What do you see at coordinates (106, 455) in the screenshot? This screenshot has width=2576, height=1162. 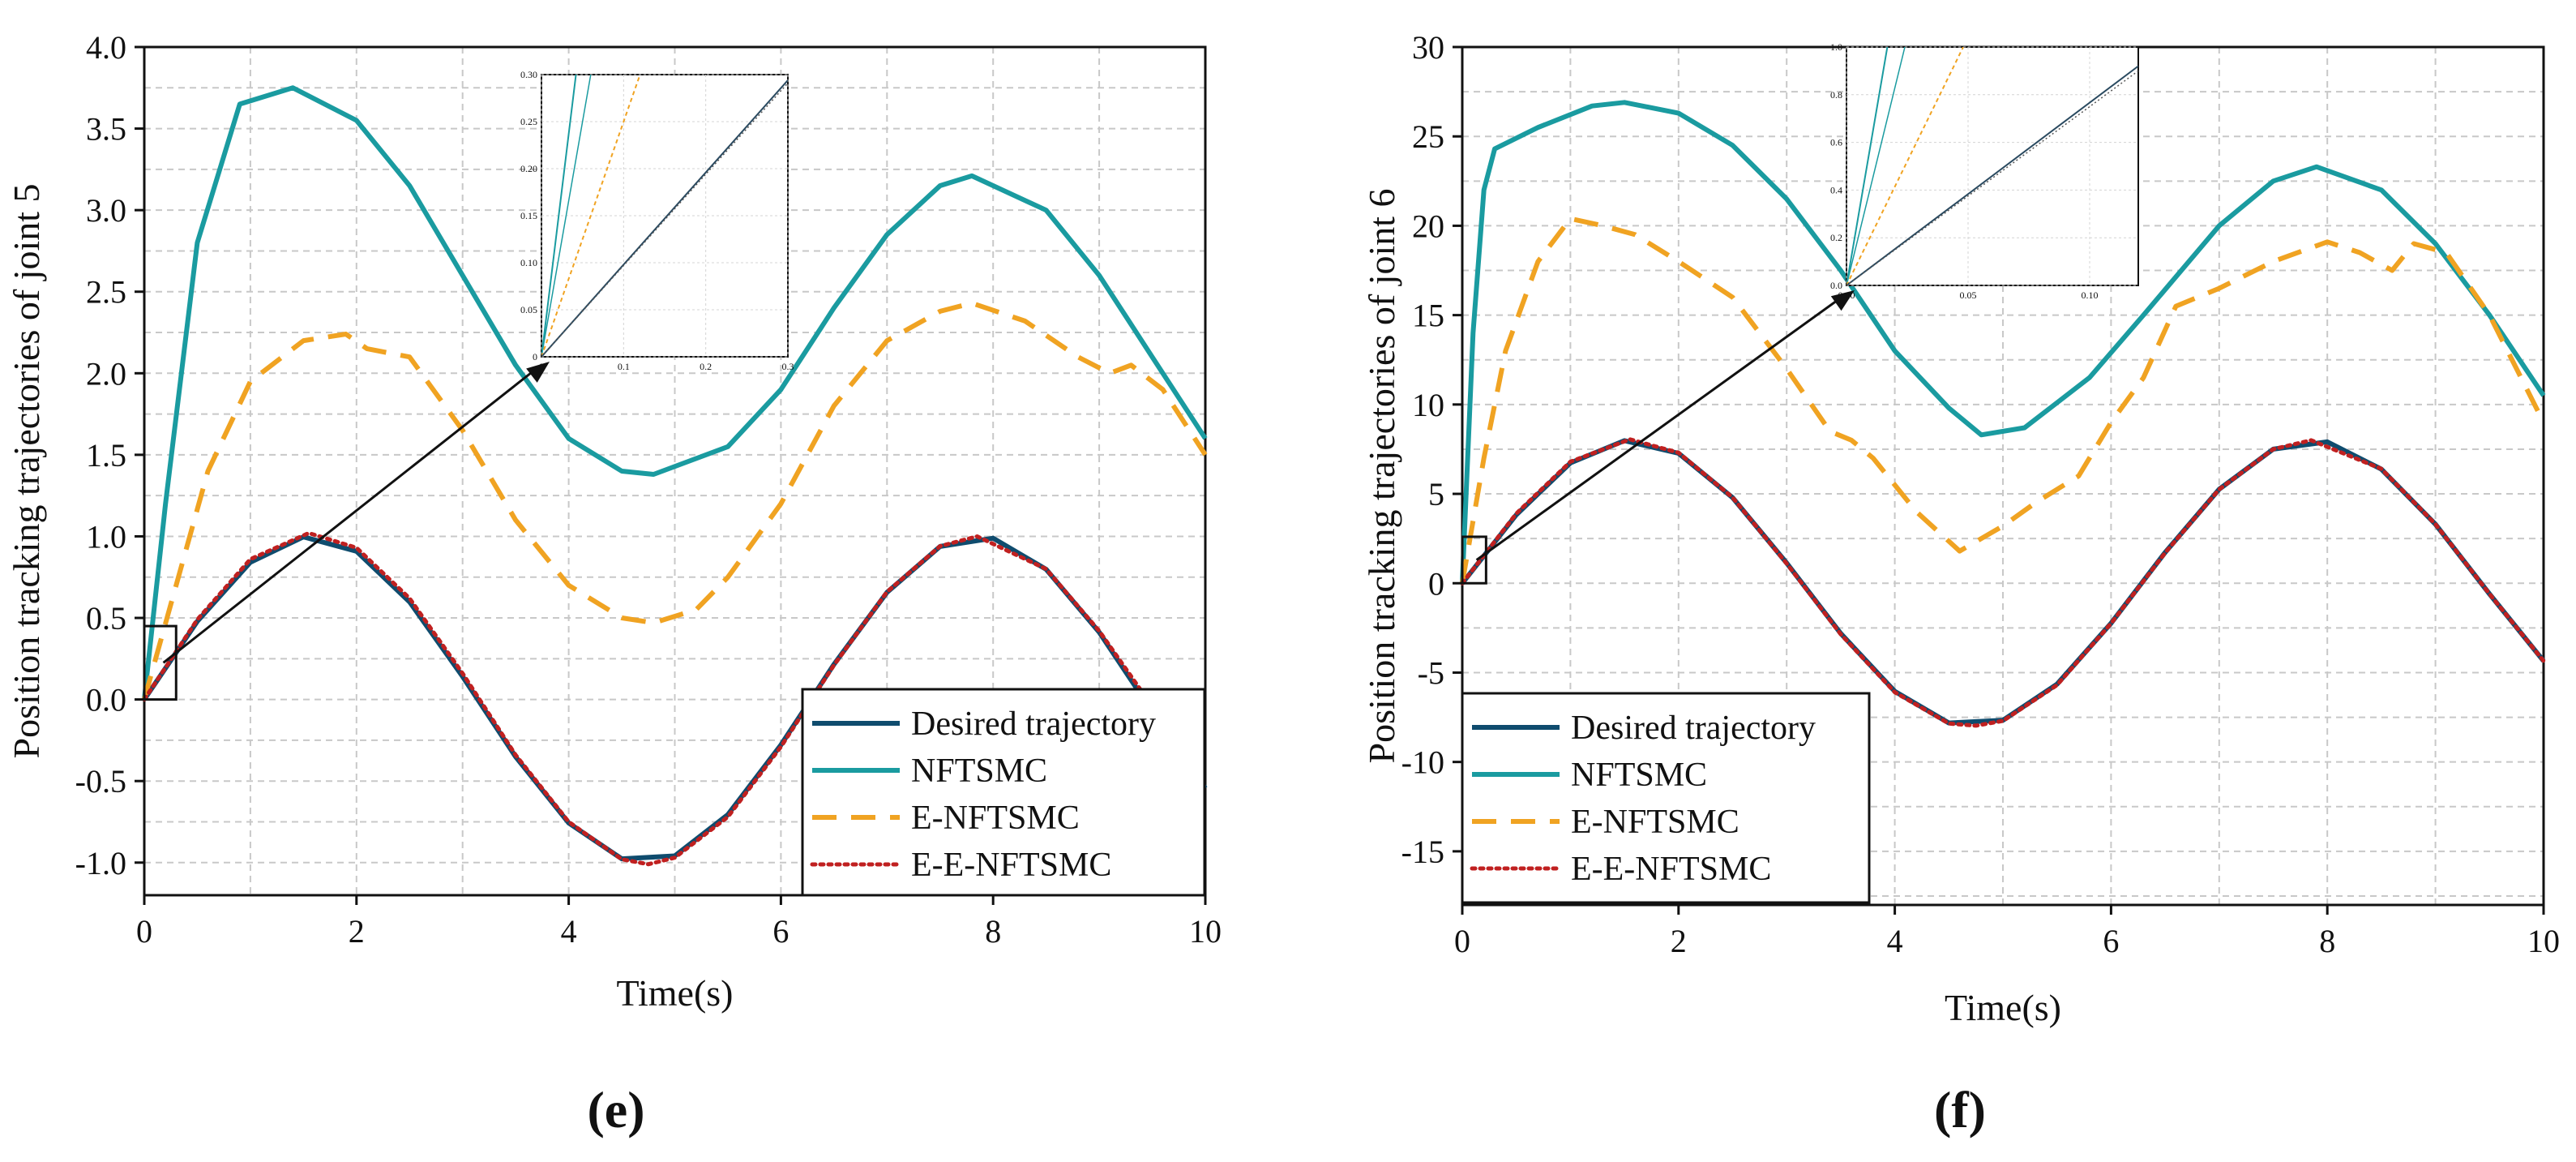 I see `y-tick-label: 1.5` at bounding box center [106, 455].